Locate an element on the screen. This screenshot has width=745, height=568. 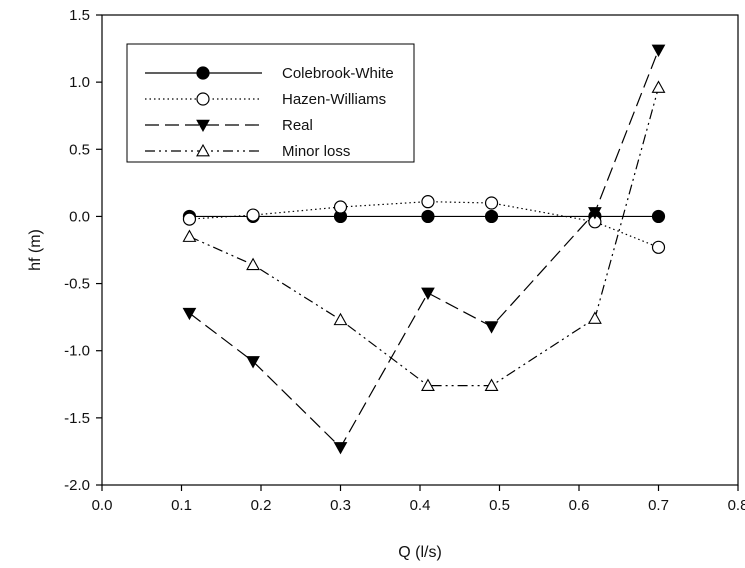
x-tick-label: 0.1 is located at coordinates (181, 505).